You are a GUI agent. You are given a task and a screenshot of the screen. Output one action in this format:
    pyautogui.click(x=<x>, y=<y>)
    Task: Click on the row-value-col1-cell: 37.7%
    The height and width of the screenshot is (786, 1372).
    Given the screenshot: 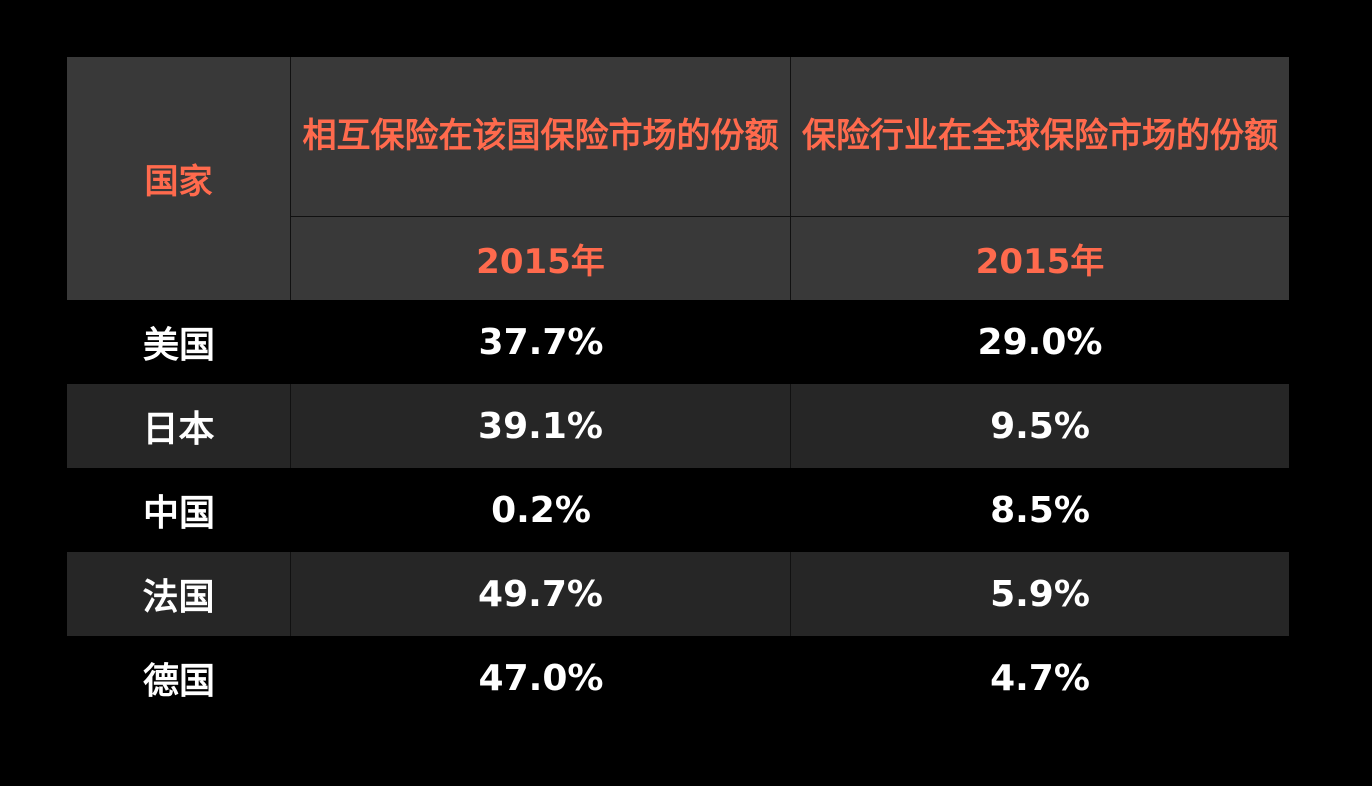 What is the action you would take?
    pyautogui.click(x=541, y=342)
    